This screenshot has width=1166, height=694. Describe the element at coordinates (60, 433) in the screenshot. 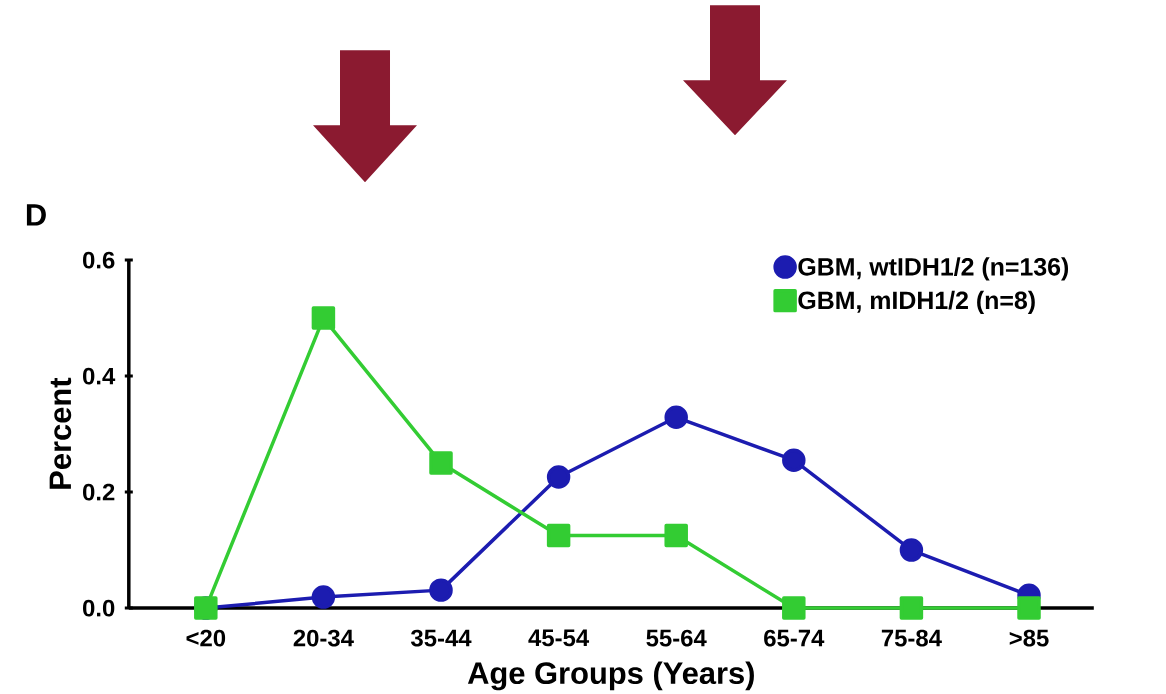

I see `y-axis-title: Percent` at that location.